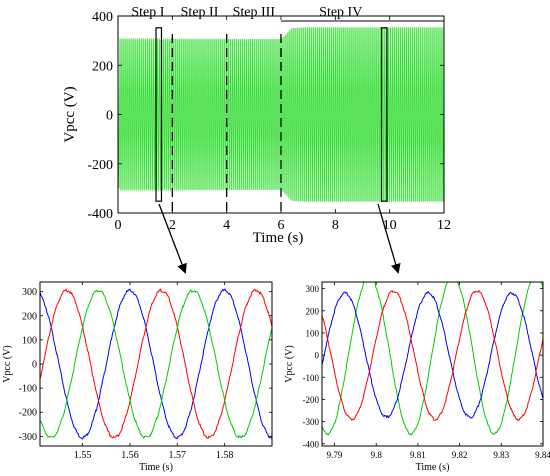 The image size is (550, 476). Describe the element at coordinates (313, 311) in the screenshot. I see `br-y-tick-label: 200` at that location.